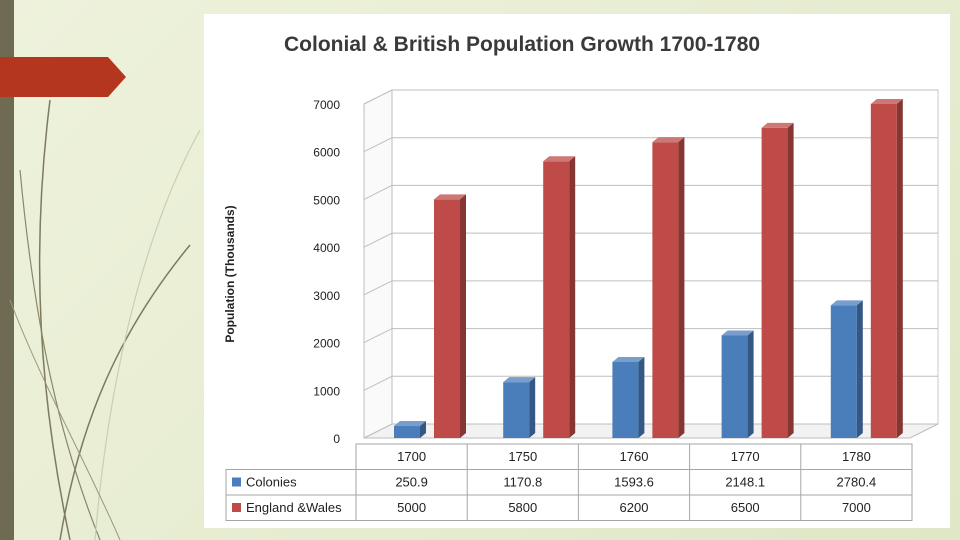 The height and width of the screenshot is (540, 960). I want to click on y-tick-label: 6000, so click(326, 153).